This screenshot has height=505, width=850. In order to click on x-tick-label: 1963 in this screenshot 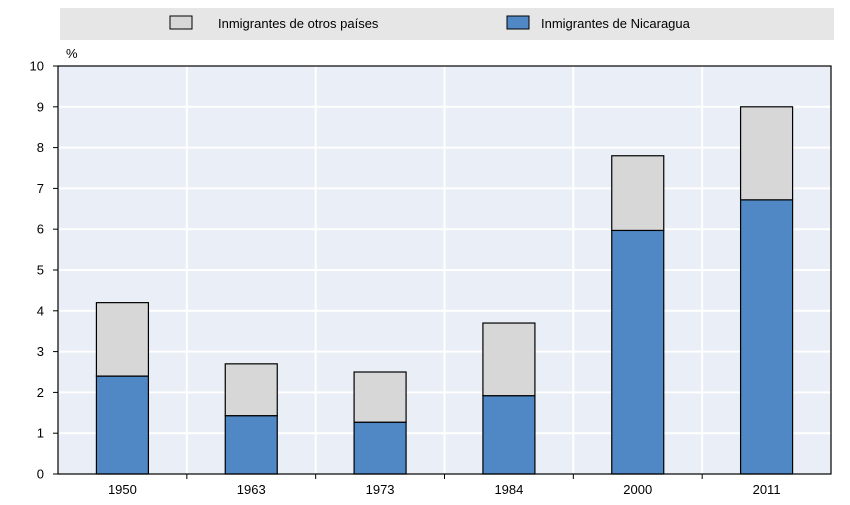, I will do `click(251, 489)`.